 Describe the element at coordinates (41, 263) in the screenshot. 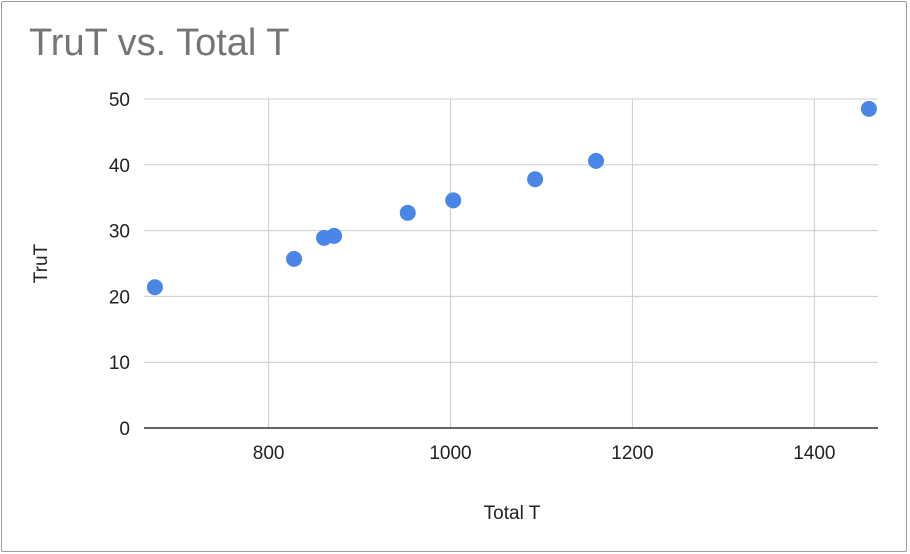

I see `y-axis-title: TruT` at that location.